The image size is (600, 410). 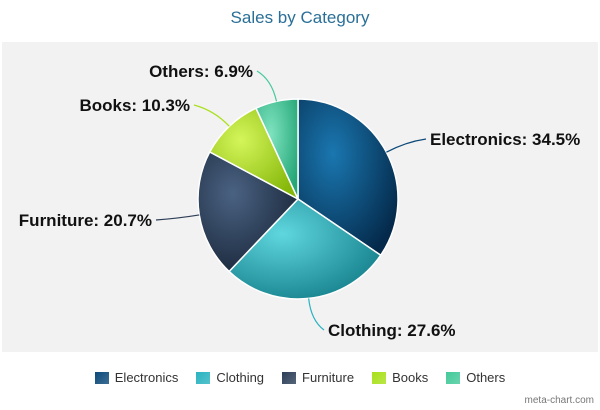 What do you see at coordinates (406, 145) in the screenshot?
I see `leader-line-electronics` at bounding box center [406, 145].